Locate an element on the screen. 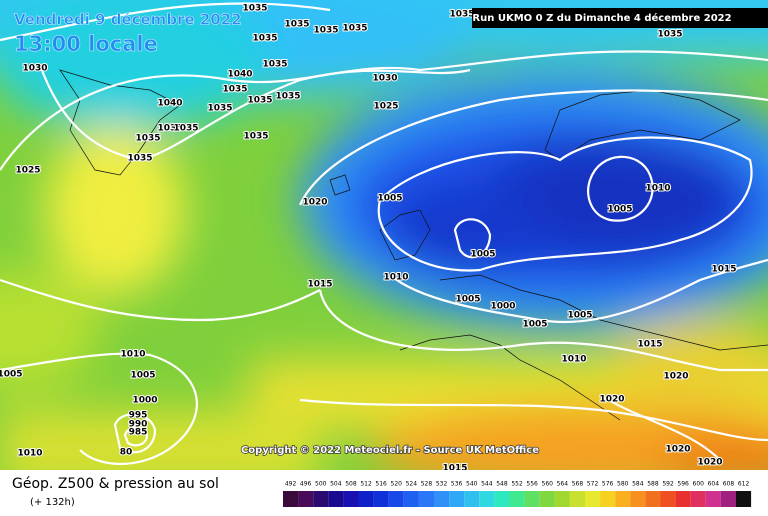 The image size is (768, 516). colorbar-label: 544 is located at coordinates (487, 484).